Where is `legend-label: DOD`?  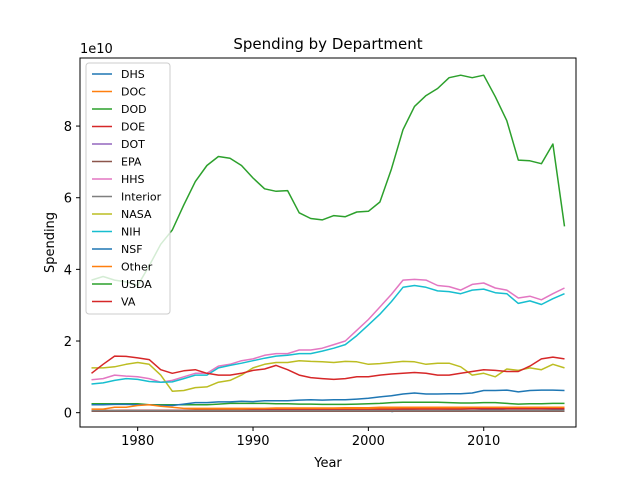 legend-label: DOD is located at coordinates (134, 109).